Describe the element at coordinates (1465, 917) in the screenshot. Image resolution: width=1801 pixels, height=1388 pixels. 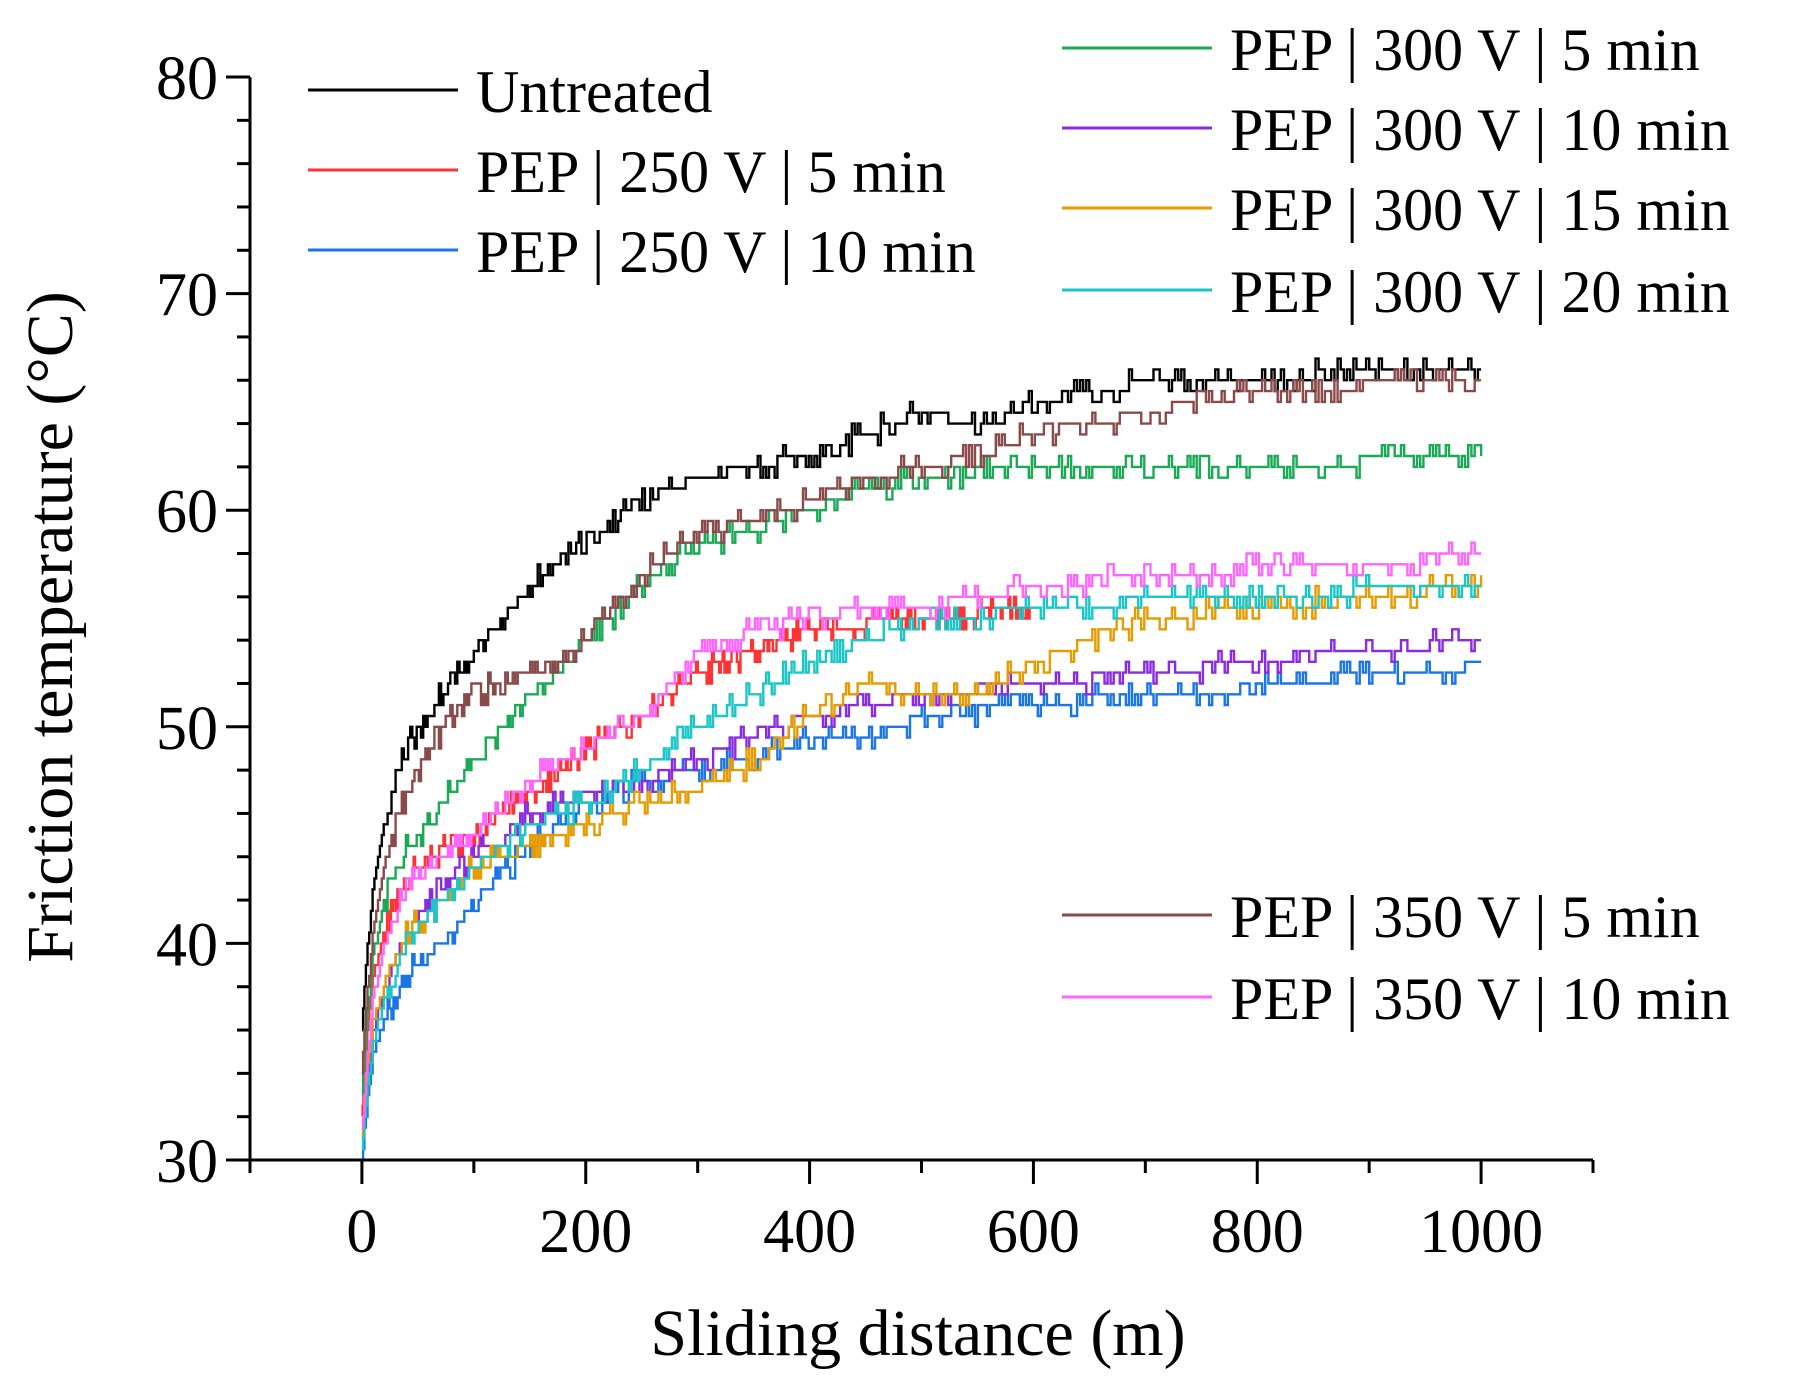
I see `legend-label: PEP | 350 V | 5 min` at that location.